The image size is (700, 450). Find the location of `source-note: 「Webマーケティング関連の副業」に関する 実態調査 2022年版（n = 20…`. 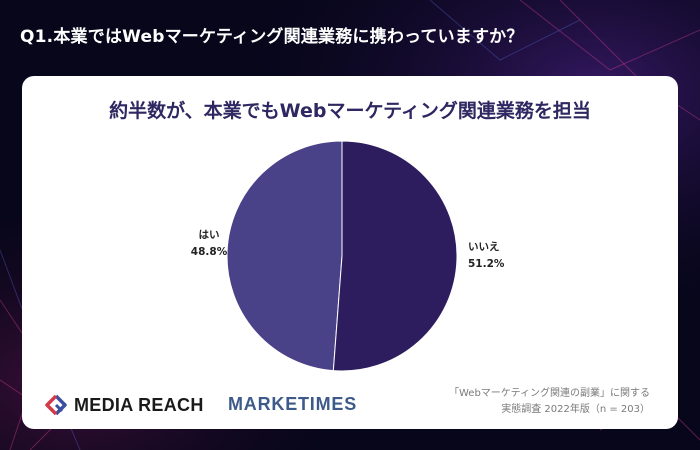

source-note: 「Webマーケティング関連の副業」に関する 実態調査 2022年版（n = 20… is located at coordinates (549, 402).